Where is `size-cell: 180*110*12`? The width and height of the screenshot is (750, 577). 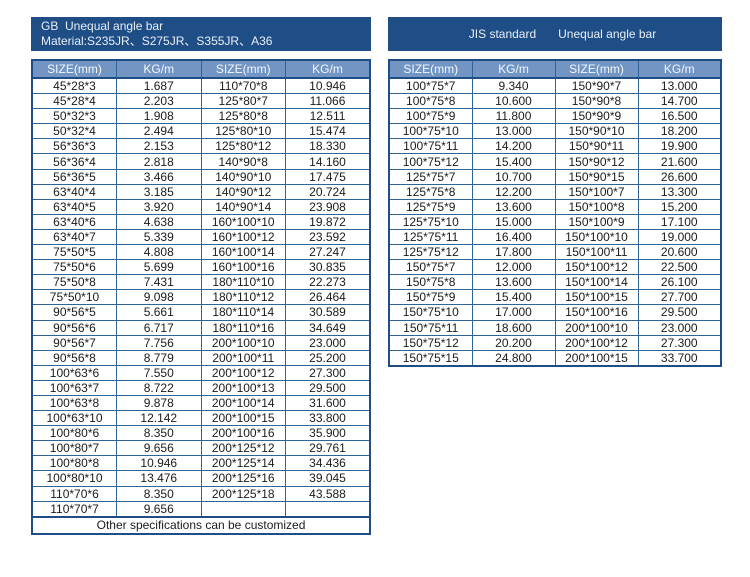
size-cell: 180*110*12 is located at coordinates (243, 297).